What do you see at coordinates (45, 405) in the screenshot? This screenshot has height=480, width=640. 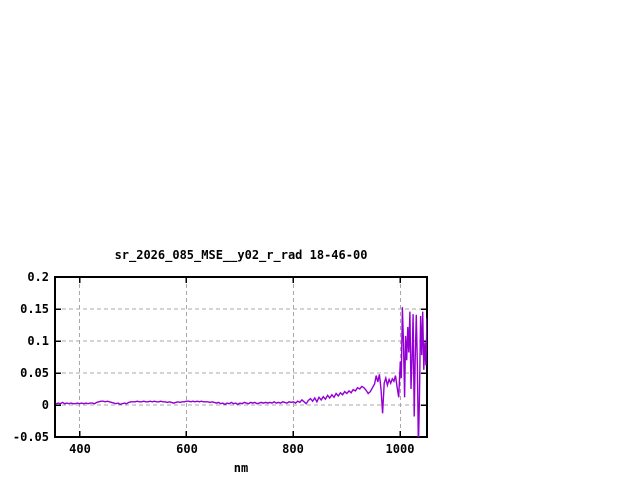 I see `y-tick-label: 0` at bounding box center [45, 405].